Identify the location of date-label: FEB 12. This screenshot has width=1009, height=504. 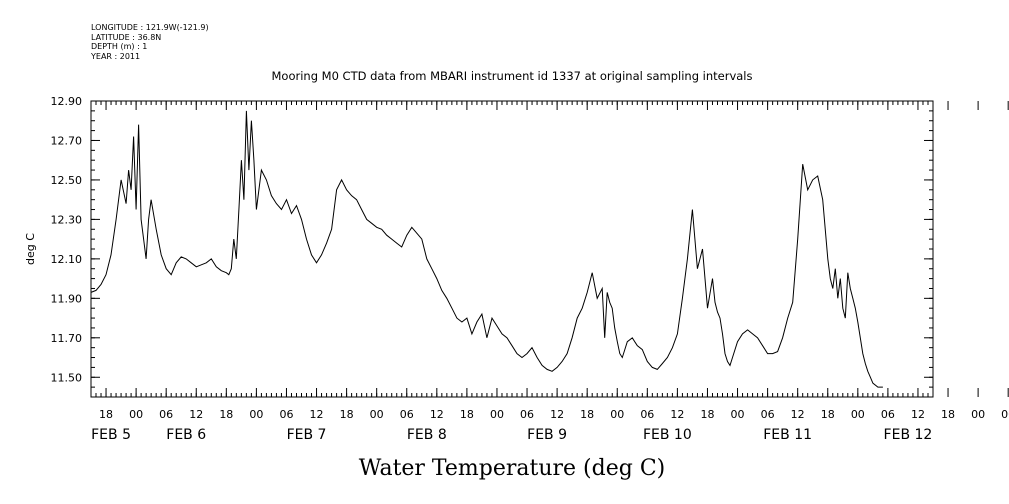
(908, 435).